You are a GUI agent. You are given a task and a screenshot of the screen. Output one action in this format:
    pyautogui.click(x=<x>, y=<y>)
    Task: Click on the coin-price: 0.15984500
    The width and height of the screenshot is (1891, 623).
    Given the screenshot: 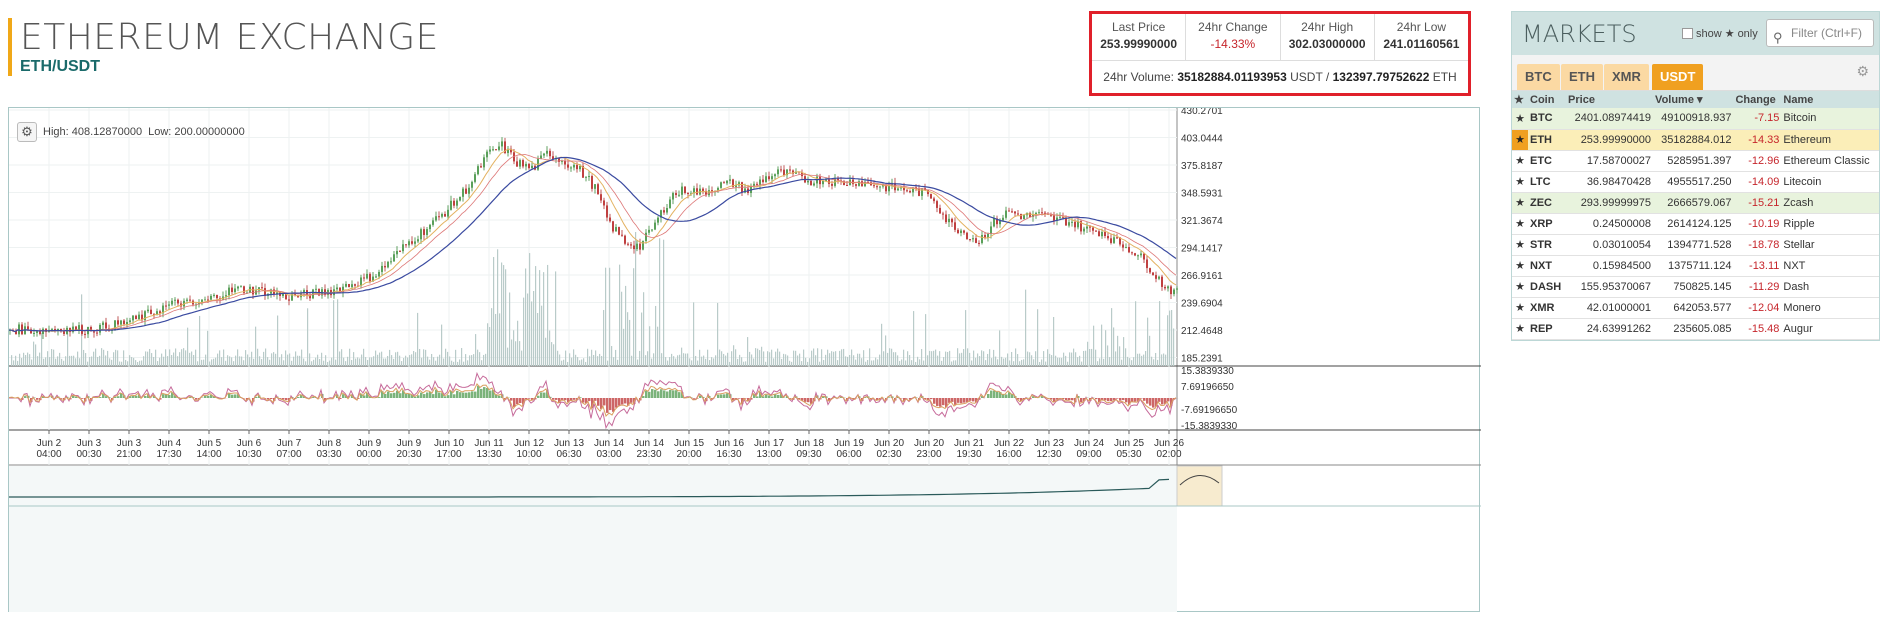 What is the action you would take?
    pyautogui.click(x=1610, y=266)
    